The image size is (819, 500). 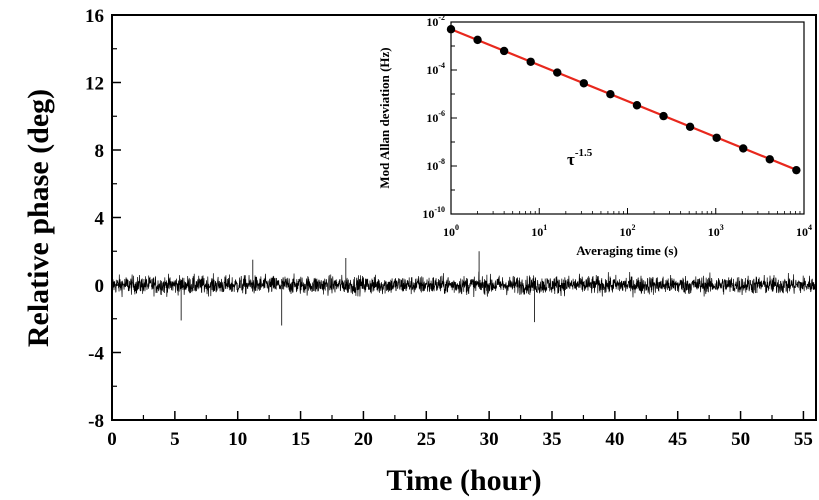 I want to click on main-x-tick-label: 55, so click(x=803, y=439).